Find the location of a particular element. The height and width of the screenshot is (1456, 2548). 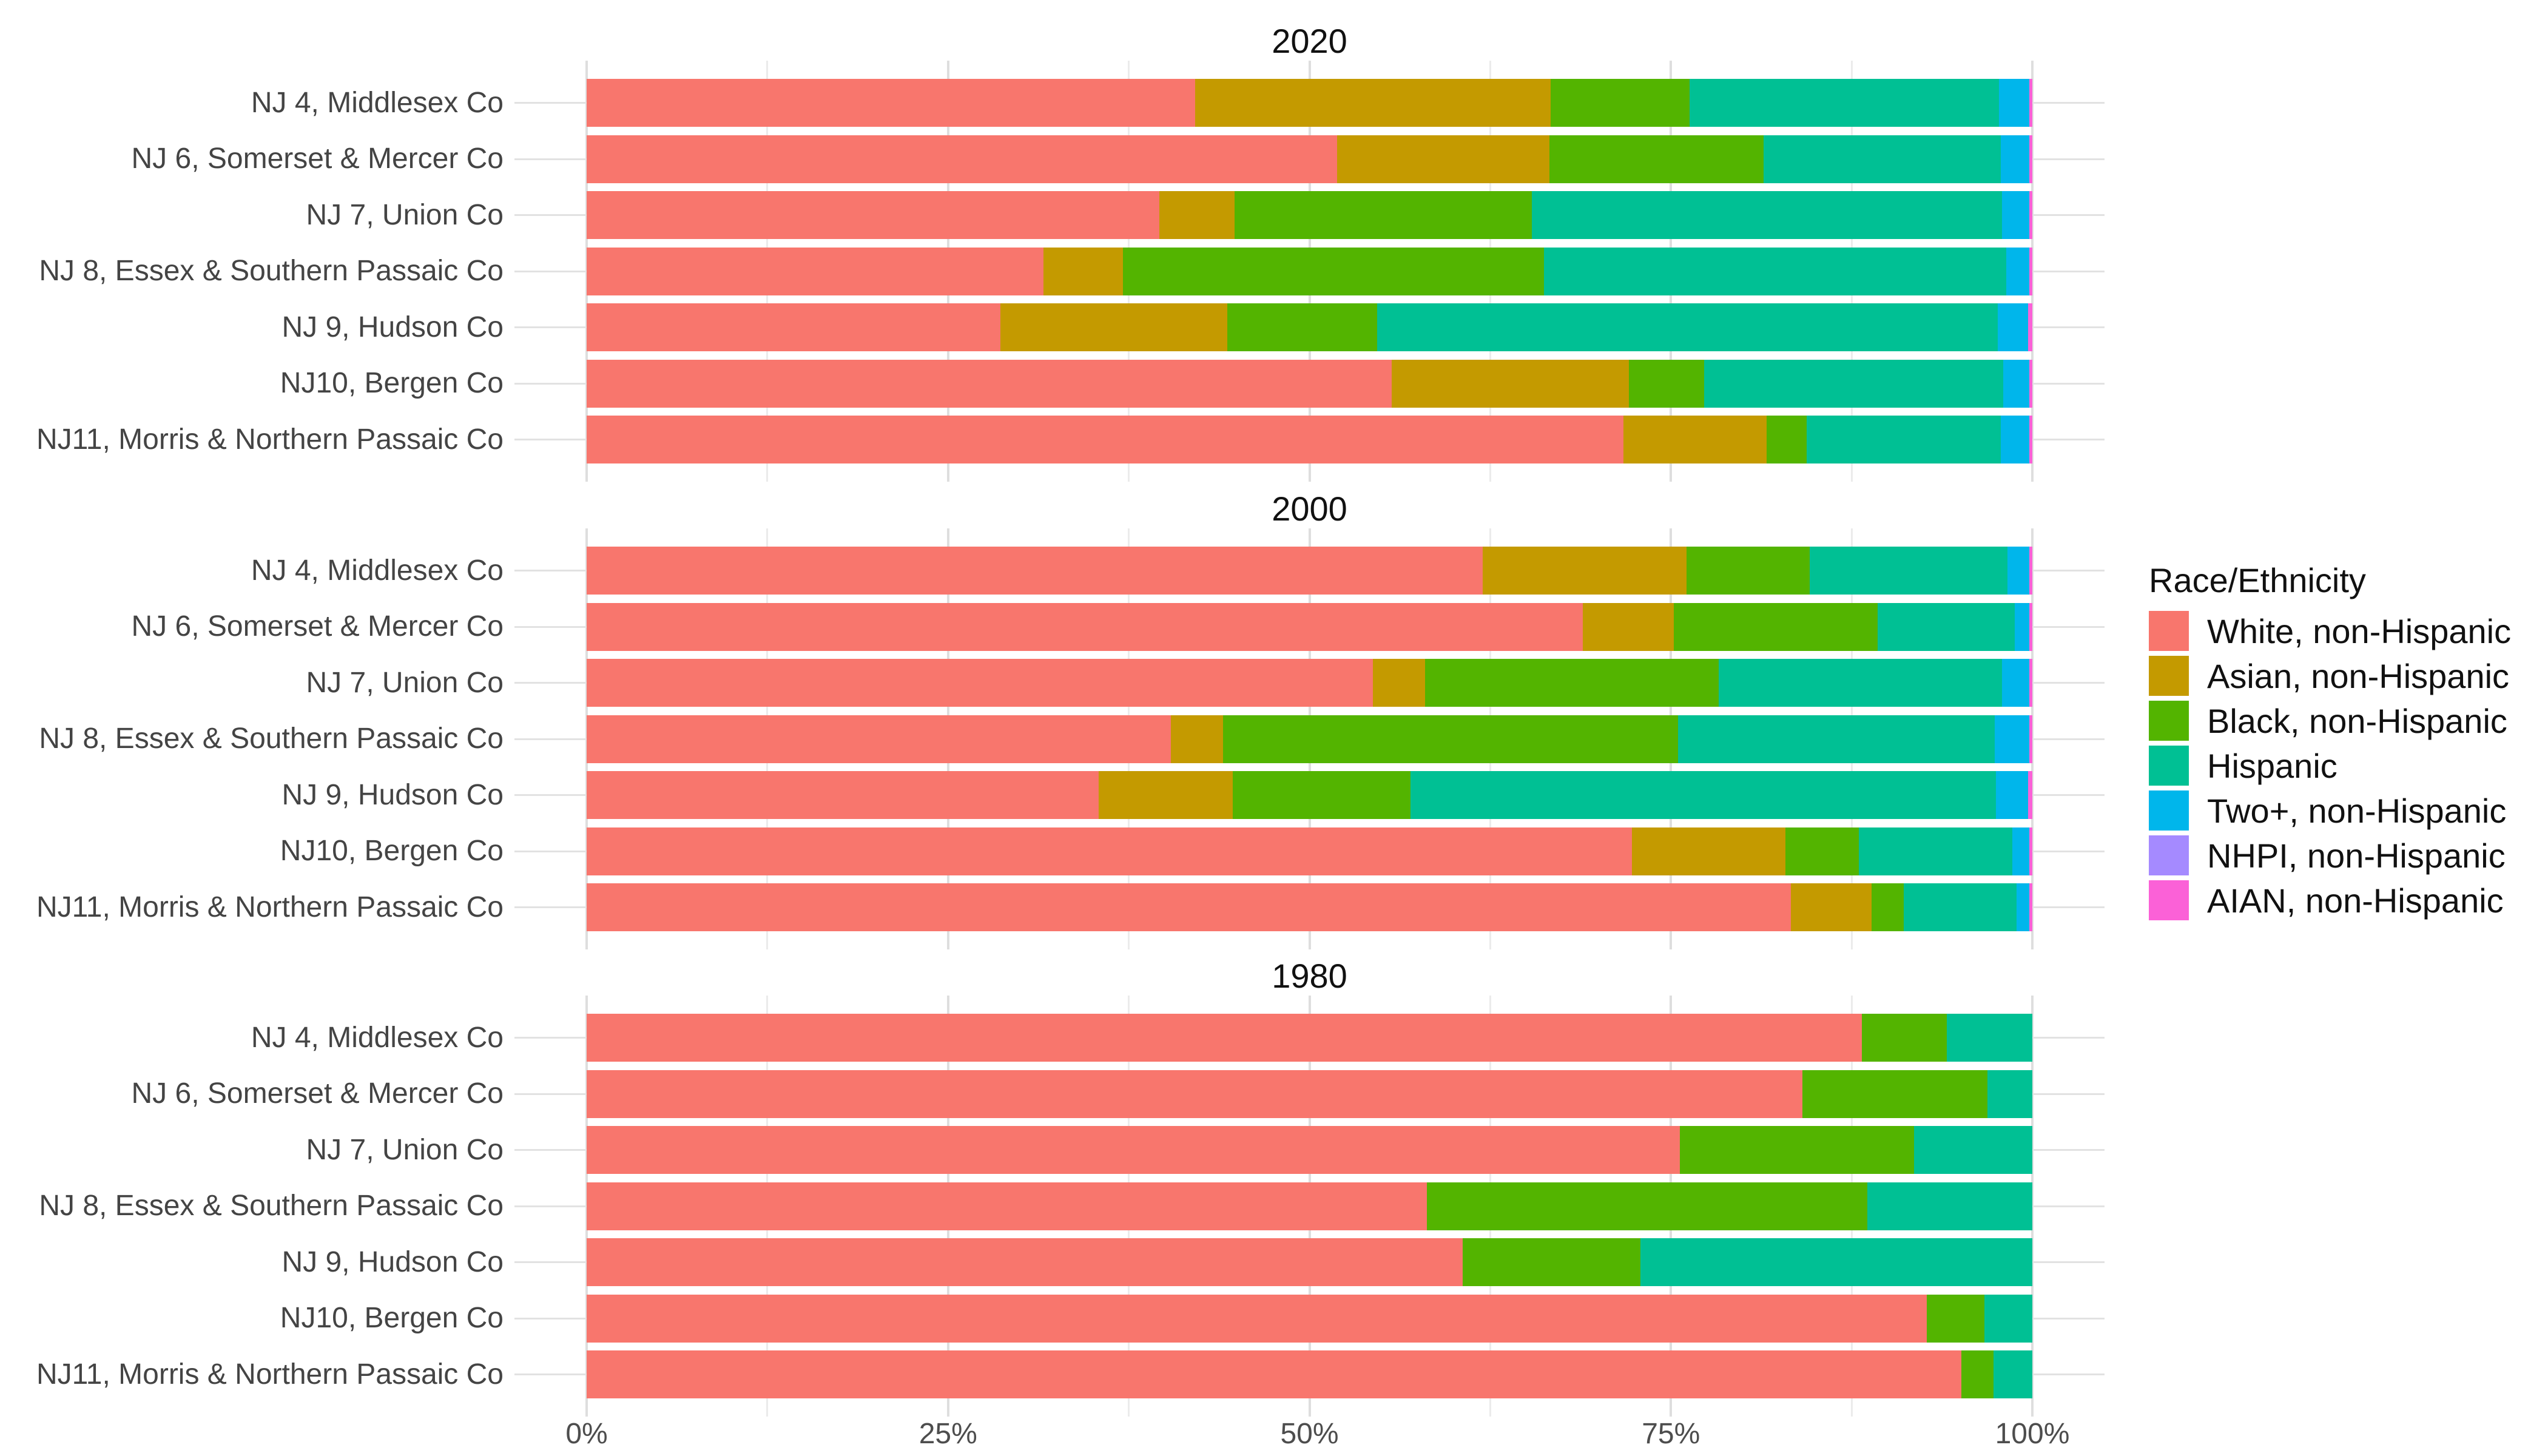

legend-entry: Black, non-Hispanic is located at coordinates (2330, 721).